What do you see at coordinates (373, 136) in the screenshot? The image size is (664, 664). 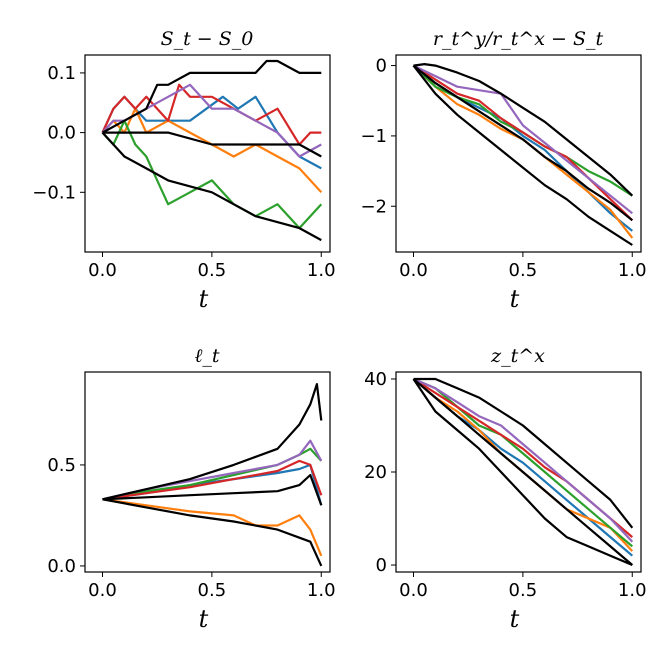 I see `y-tick-label: −1` at bounding box center [373, 136].